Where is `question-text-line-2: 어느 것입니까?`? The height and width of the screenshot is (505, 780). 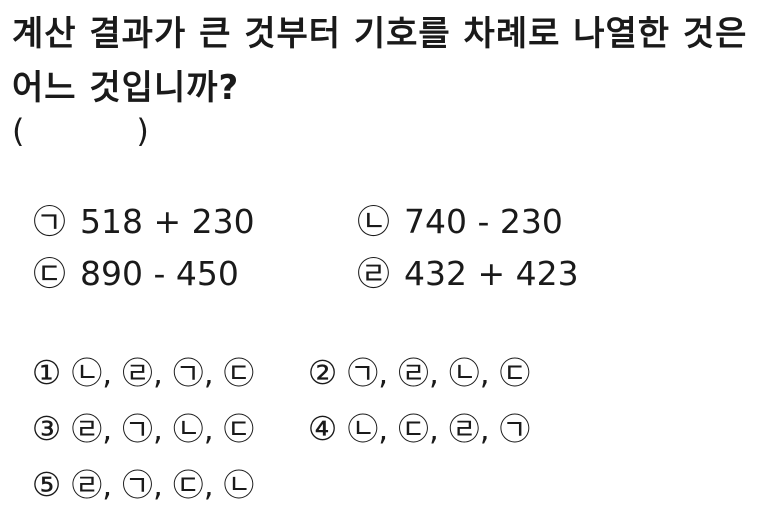
question-text-line-2: 어느 것입니까? is located at coordinates (125, 84).